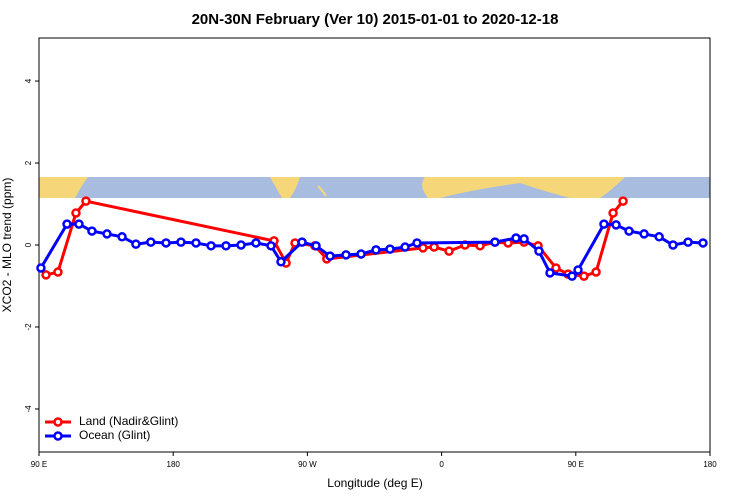 The image size is (750, 500). What do you see at coordinates (307, 464) in the screenshot?
I see `x-tick-label: 90 W` at bounding box center [307, 464].